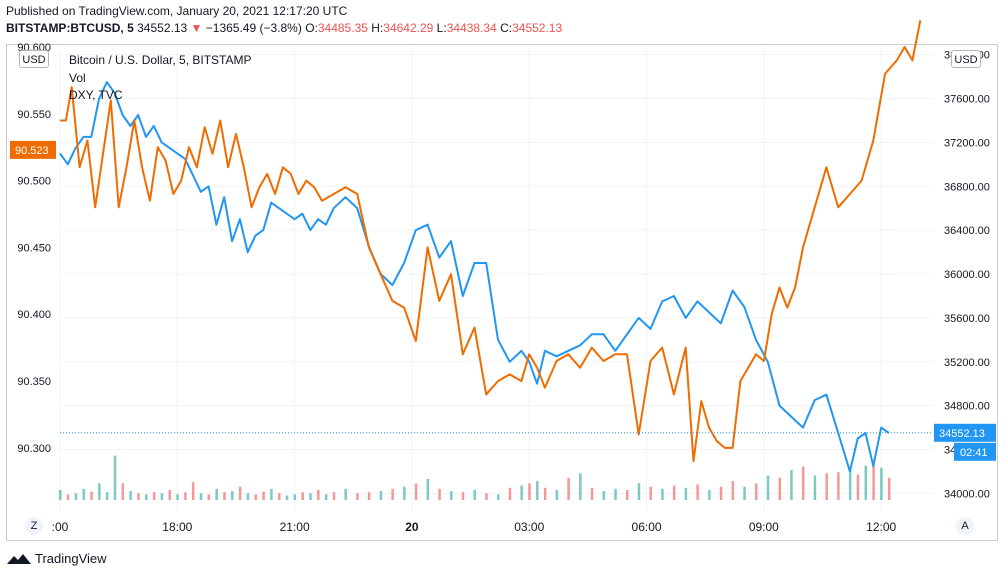  I want to click on right-axis-tick: 37600.00, so click(967, 100).